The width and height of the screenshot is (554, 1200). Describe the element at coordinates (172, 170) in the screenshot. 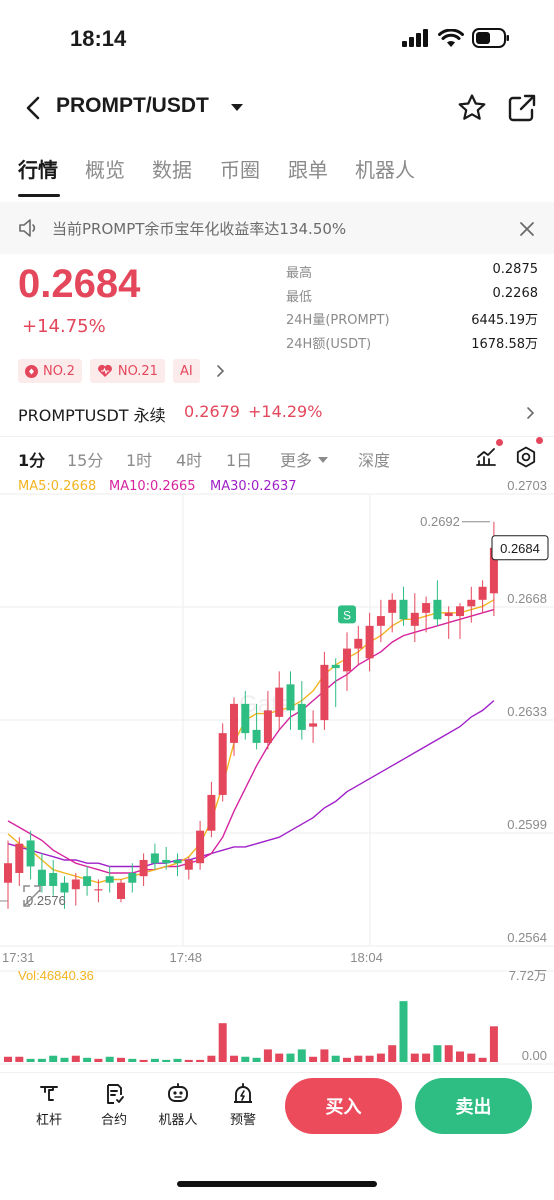

I see `tab-data: 数据` at that location.